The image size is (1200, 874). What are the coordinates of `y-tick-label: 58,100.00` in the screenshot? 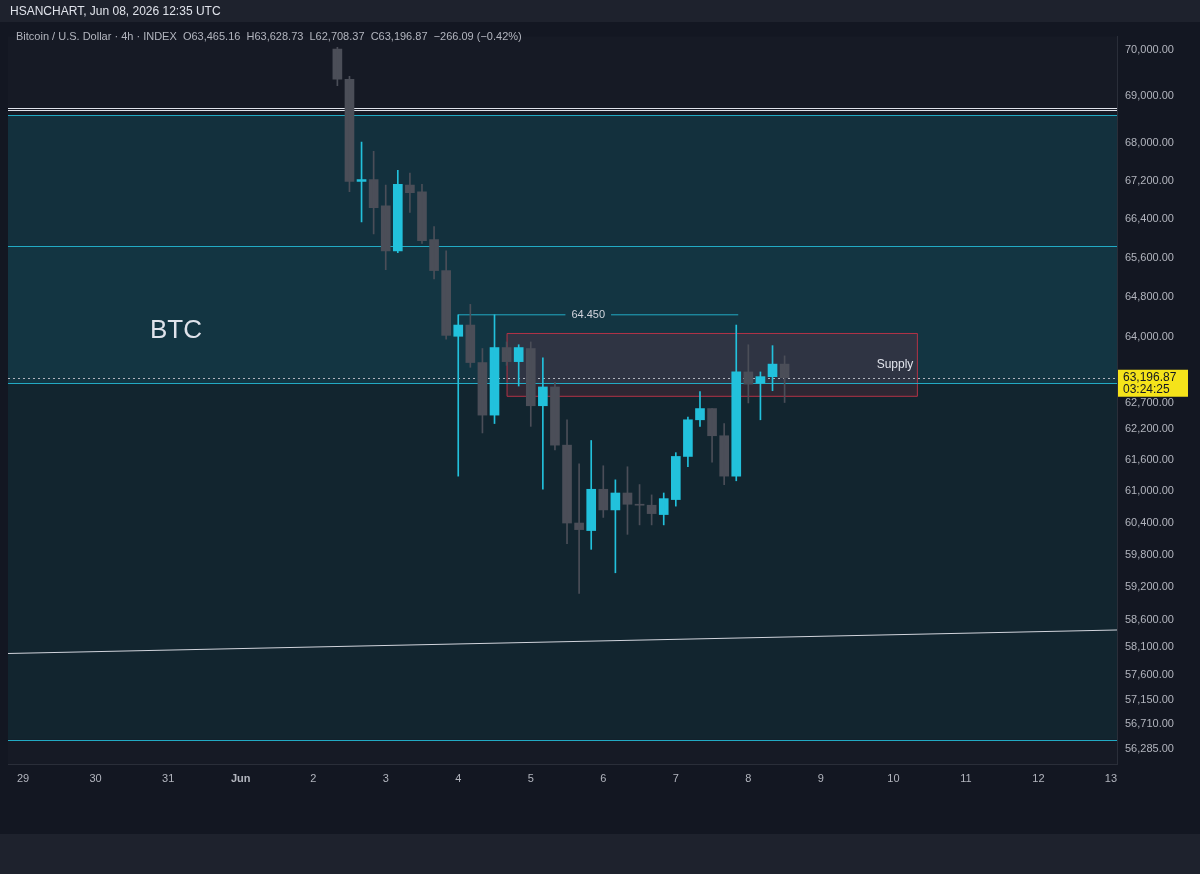 It's located at (1149, 645).